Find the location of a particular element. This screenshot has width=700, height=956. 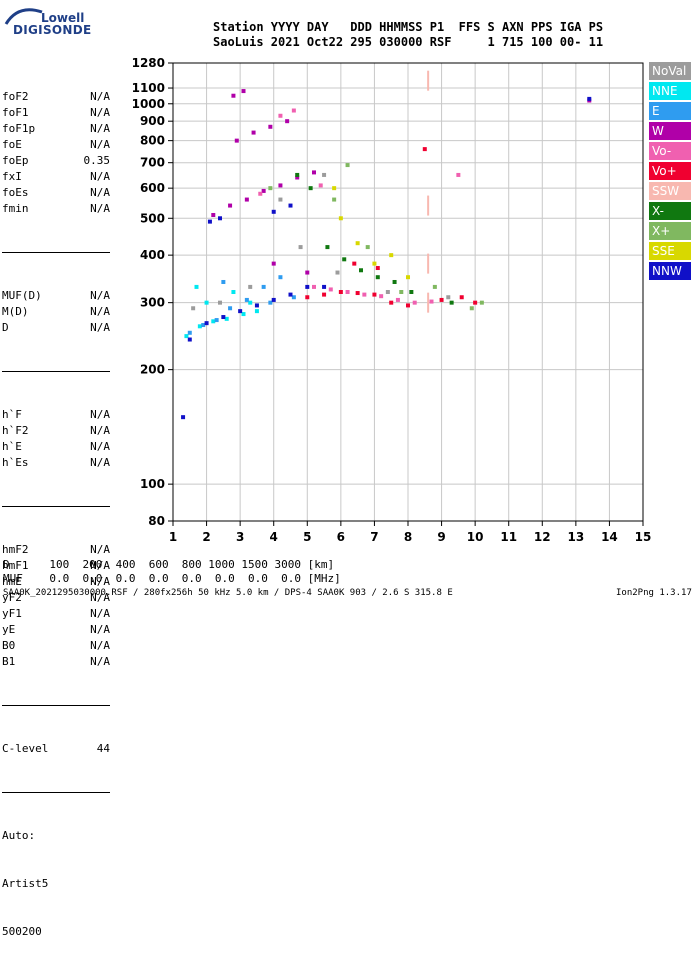

y-tick-label: 100 is located at coordinates (152, 484).